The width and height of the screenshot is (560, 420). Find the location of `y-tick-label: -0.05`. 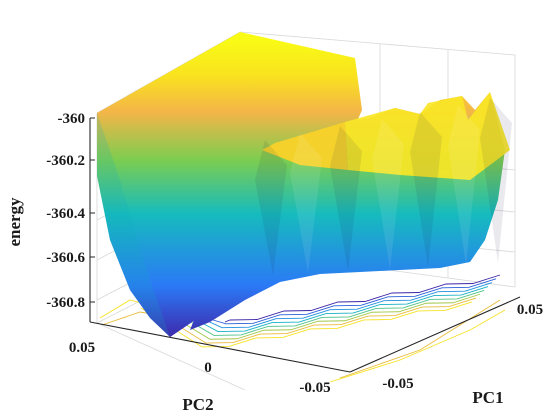

y-tick-label: -0.05 is located at coordinates (314, 388).